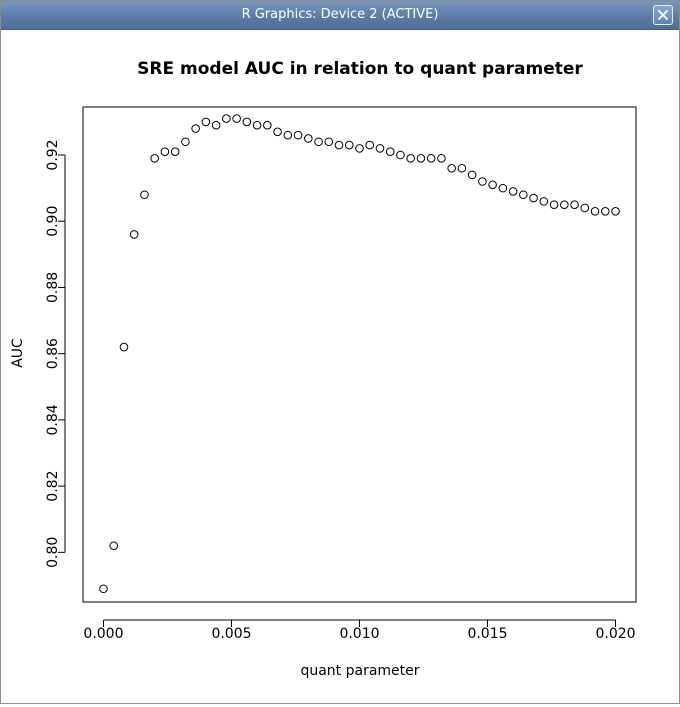 This screenshot has width=680, height=707. I want to click on x-tick-label: 0.015, so click(487, 634).